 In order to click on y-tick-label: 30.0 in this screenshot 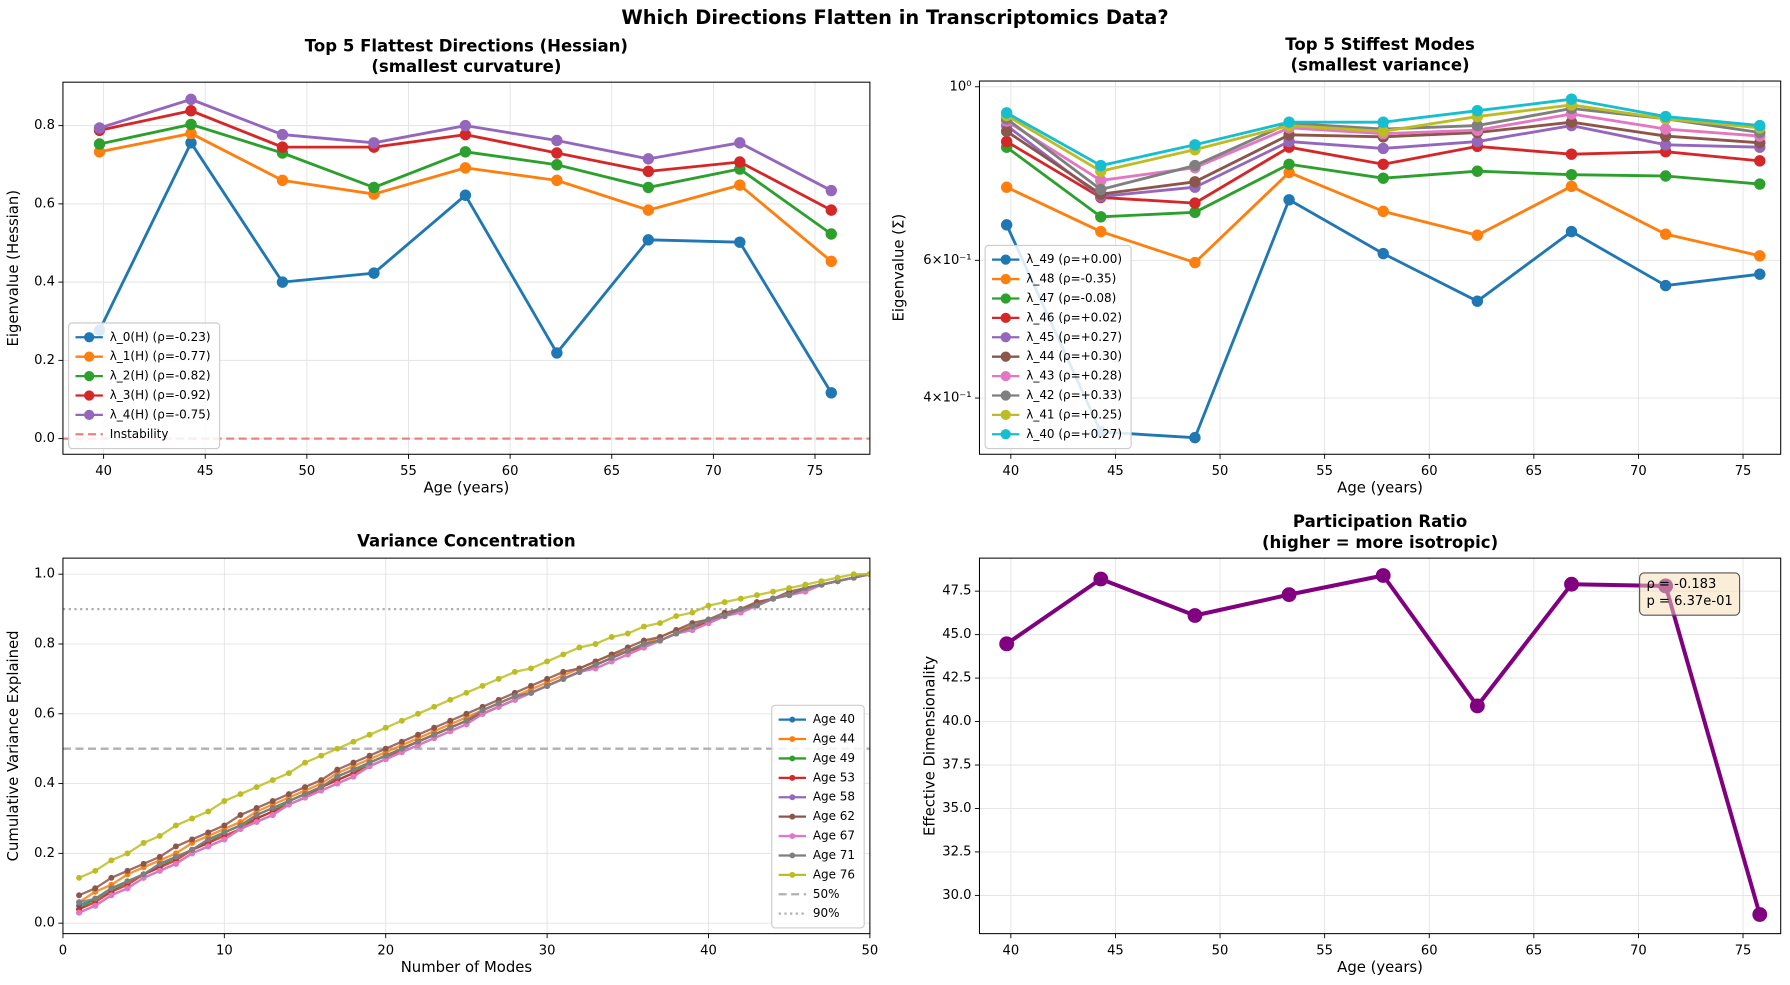, I will do `click(956, 895)`.